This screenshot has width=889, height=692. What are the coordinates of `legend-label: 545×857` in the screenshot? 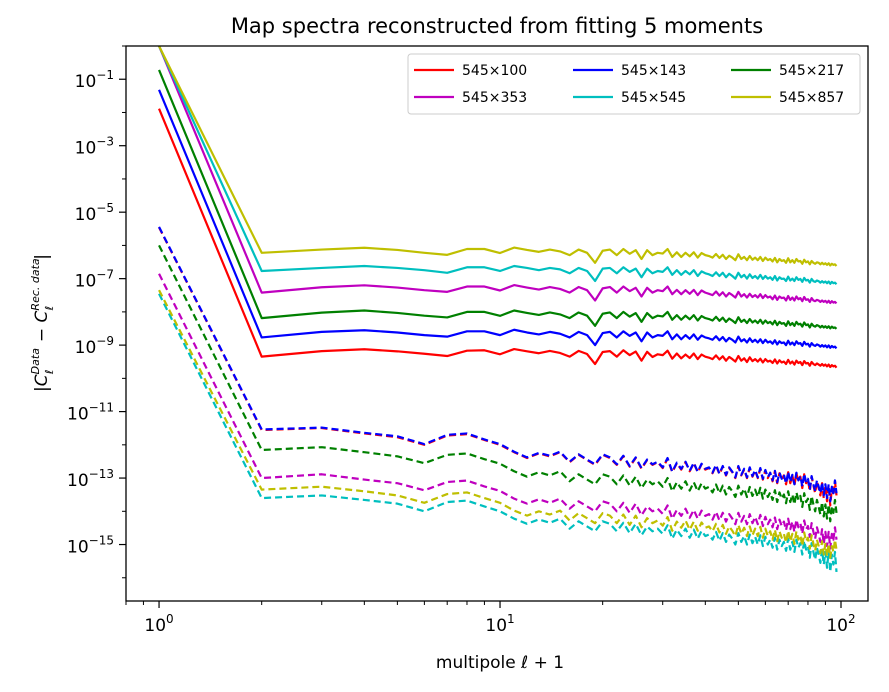 It's located at (811, 98).